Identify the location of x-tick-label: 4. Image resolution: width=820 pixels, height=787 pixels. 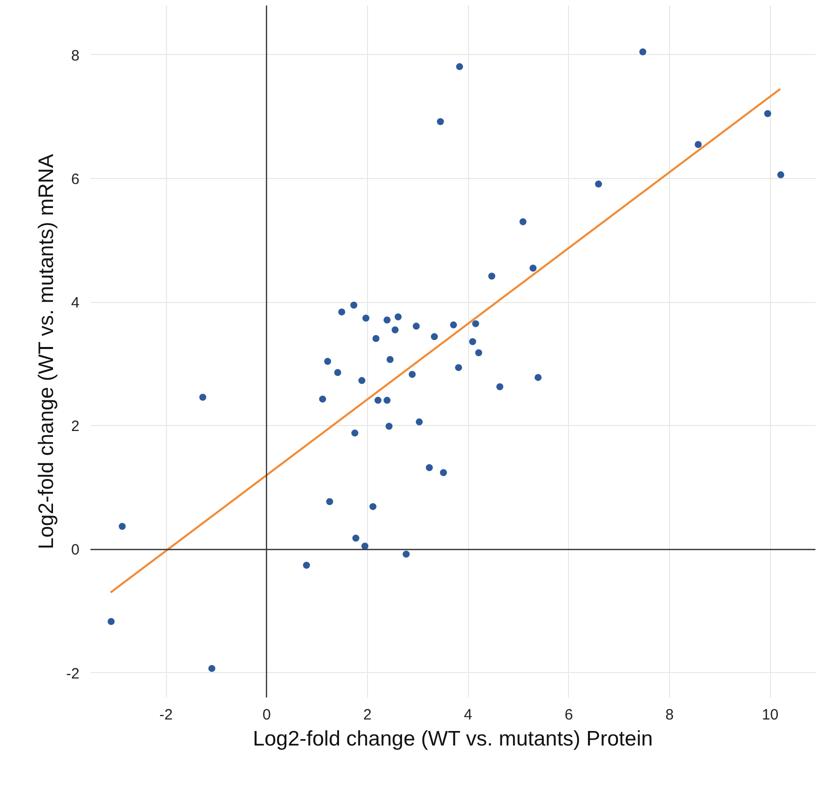
(468, 715).